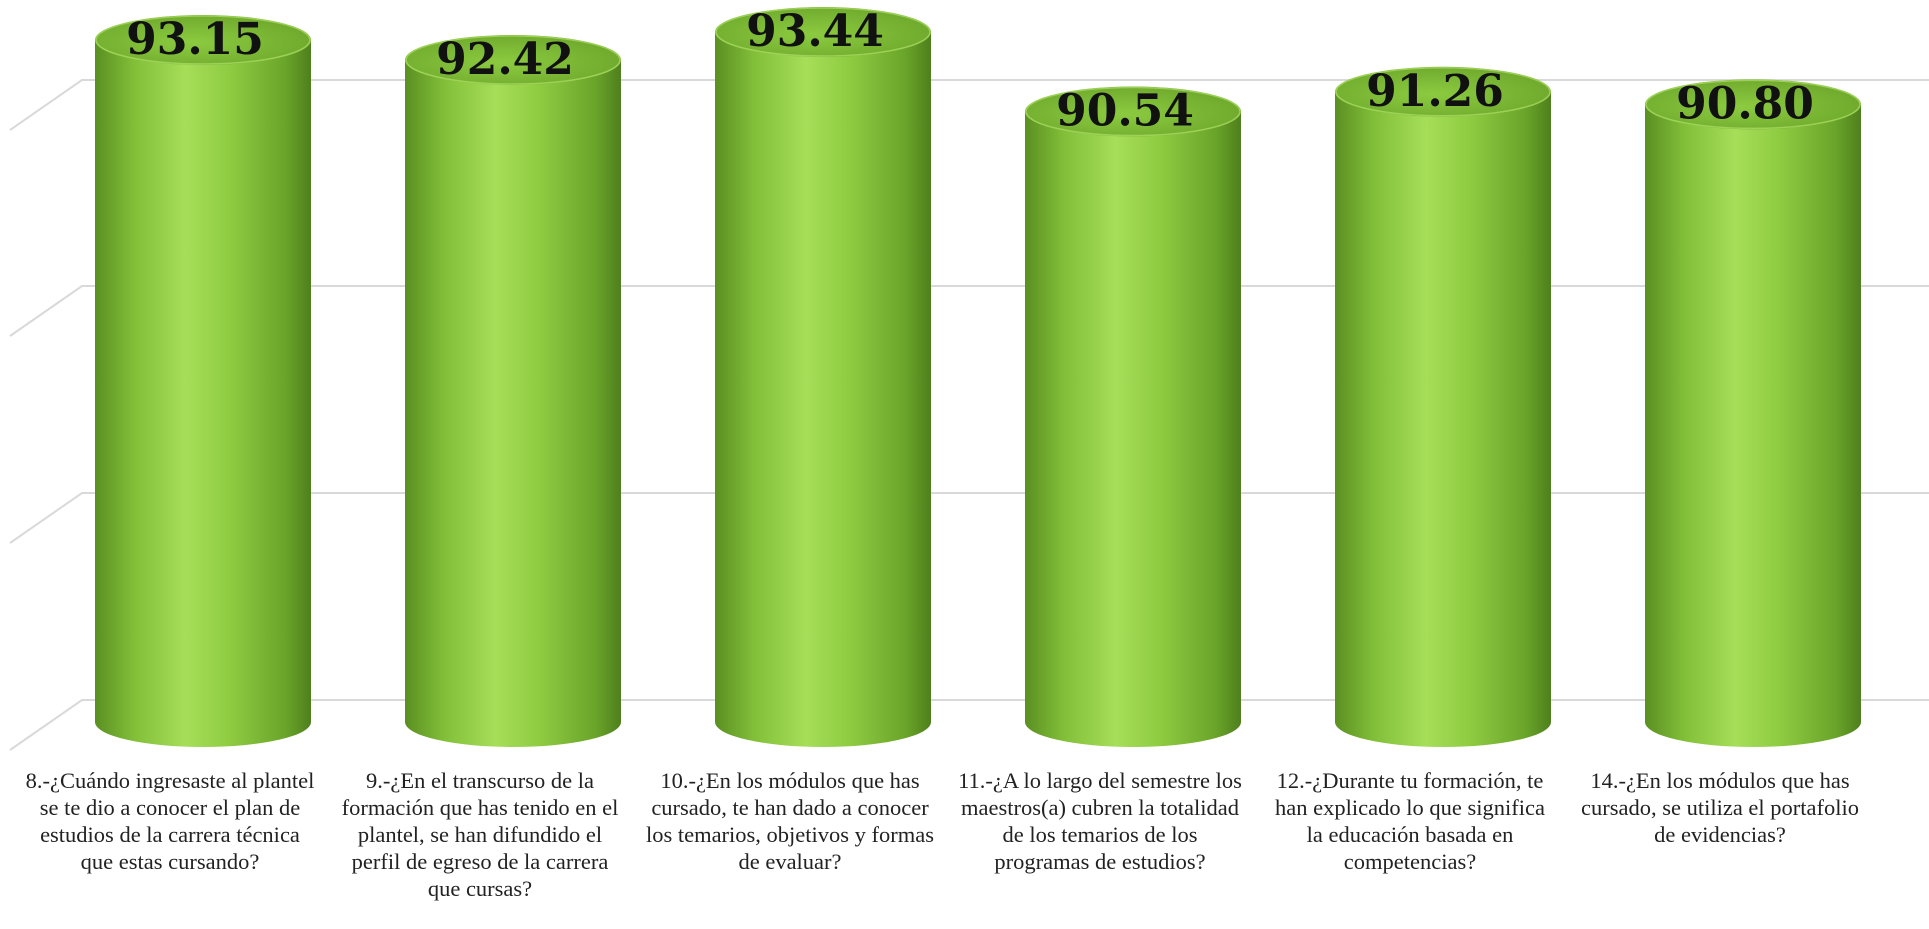 This screenshot has width=1929, height=929. I want to click on data-label-4: 91.26, so click(1435, 91).